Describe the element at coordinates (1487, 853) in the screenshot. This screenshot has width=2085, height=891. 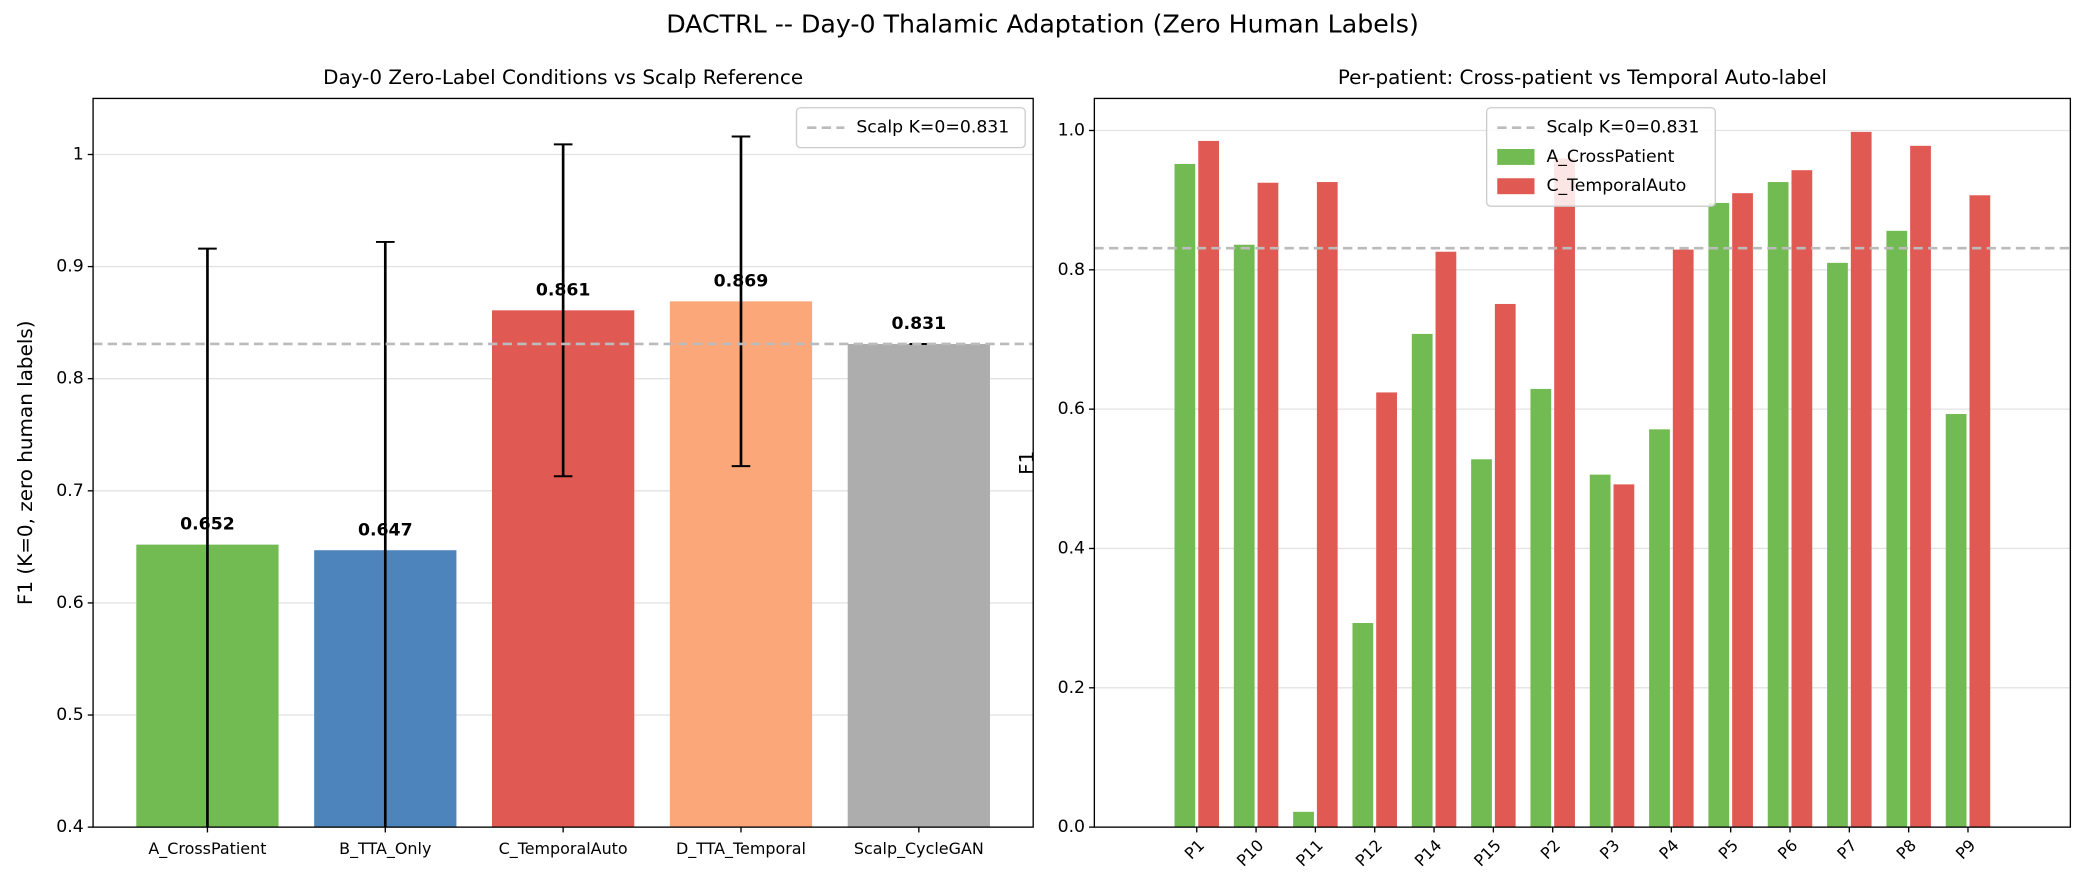
I see `x-tick-label: P15` at that location.